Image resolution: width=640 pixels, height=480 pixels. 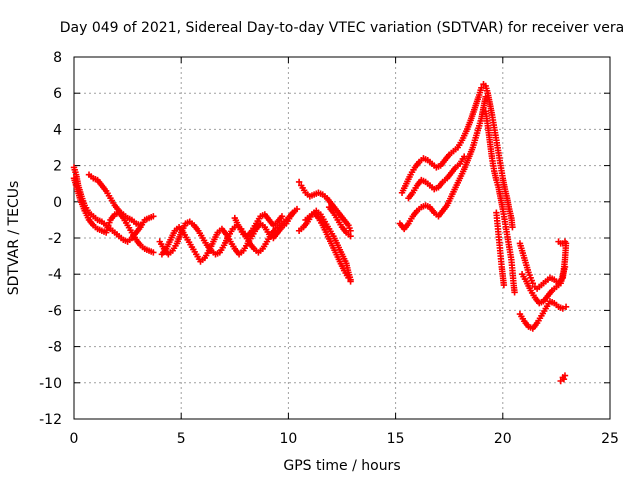 I want to click on y-tick-label: 6, so click(x=57, y=94).